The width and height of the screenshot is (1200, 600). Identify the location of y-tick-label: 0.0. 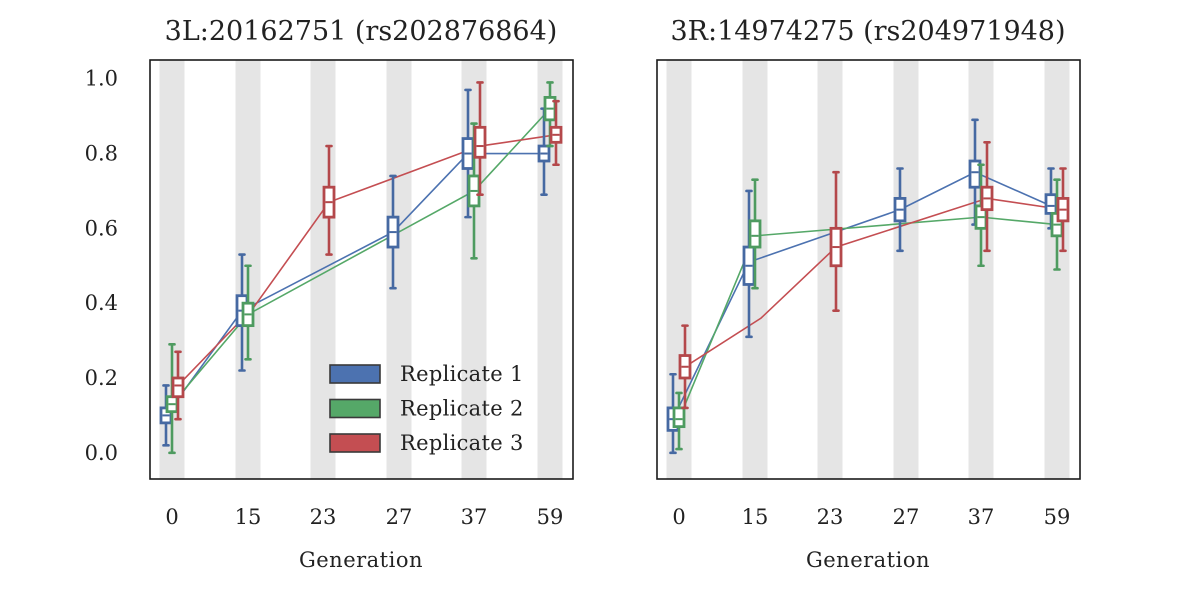
(101, 453).